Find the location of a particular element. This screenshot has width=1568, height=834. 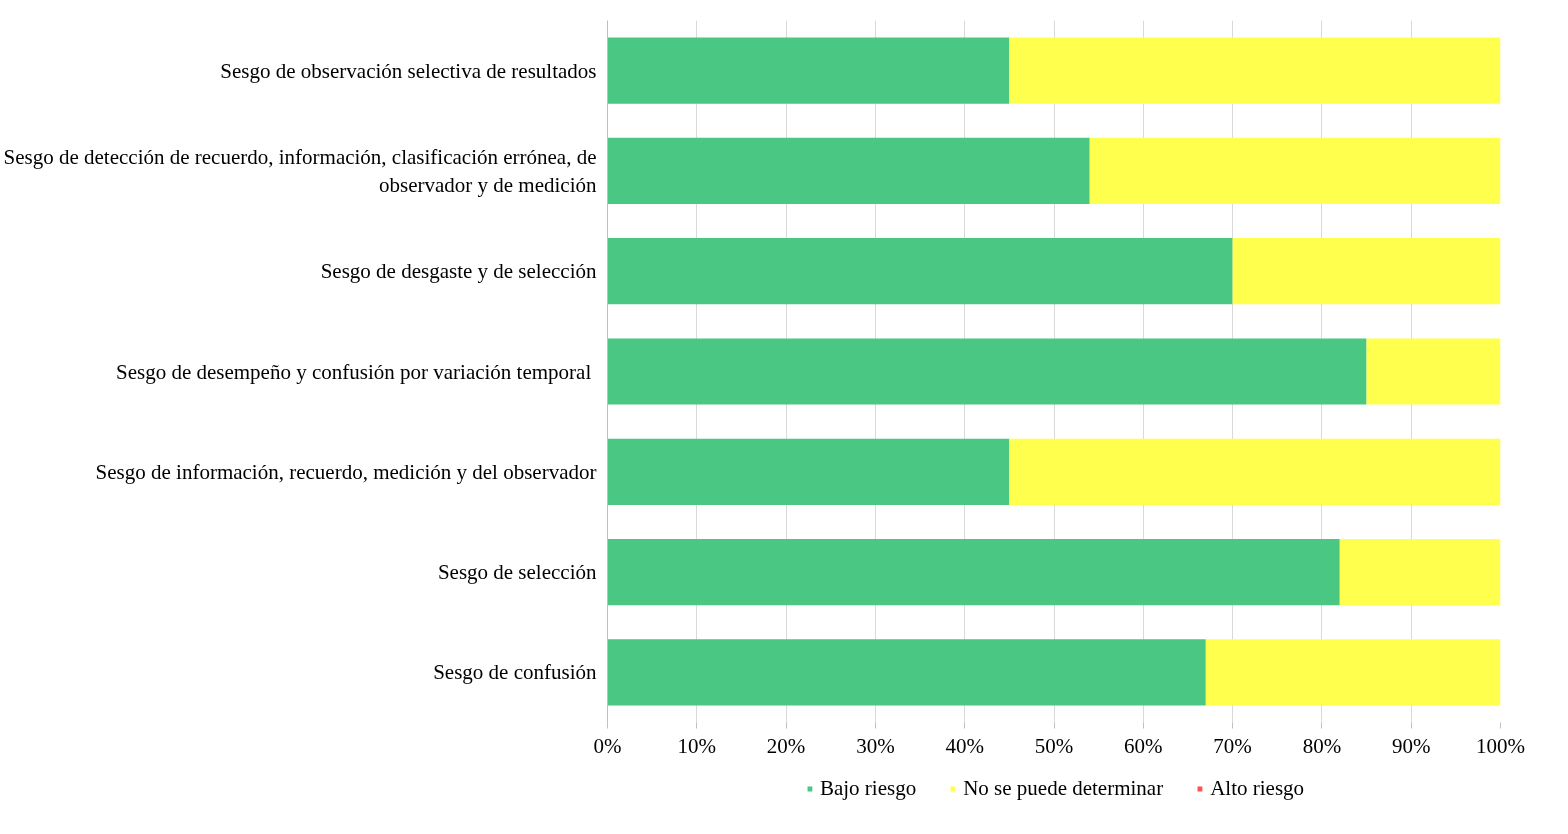

legend-label: Bajo riesgo is located at coordinates (868, 788).